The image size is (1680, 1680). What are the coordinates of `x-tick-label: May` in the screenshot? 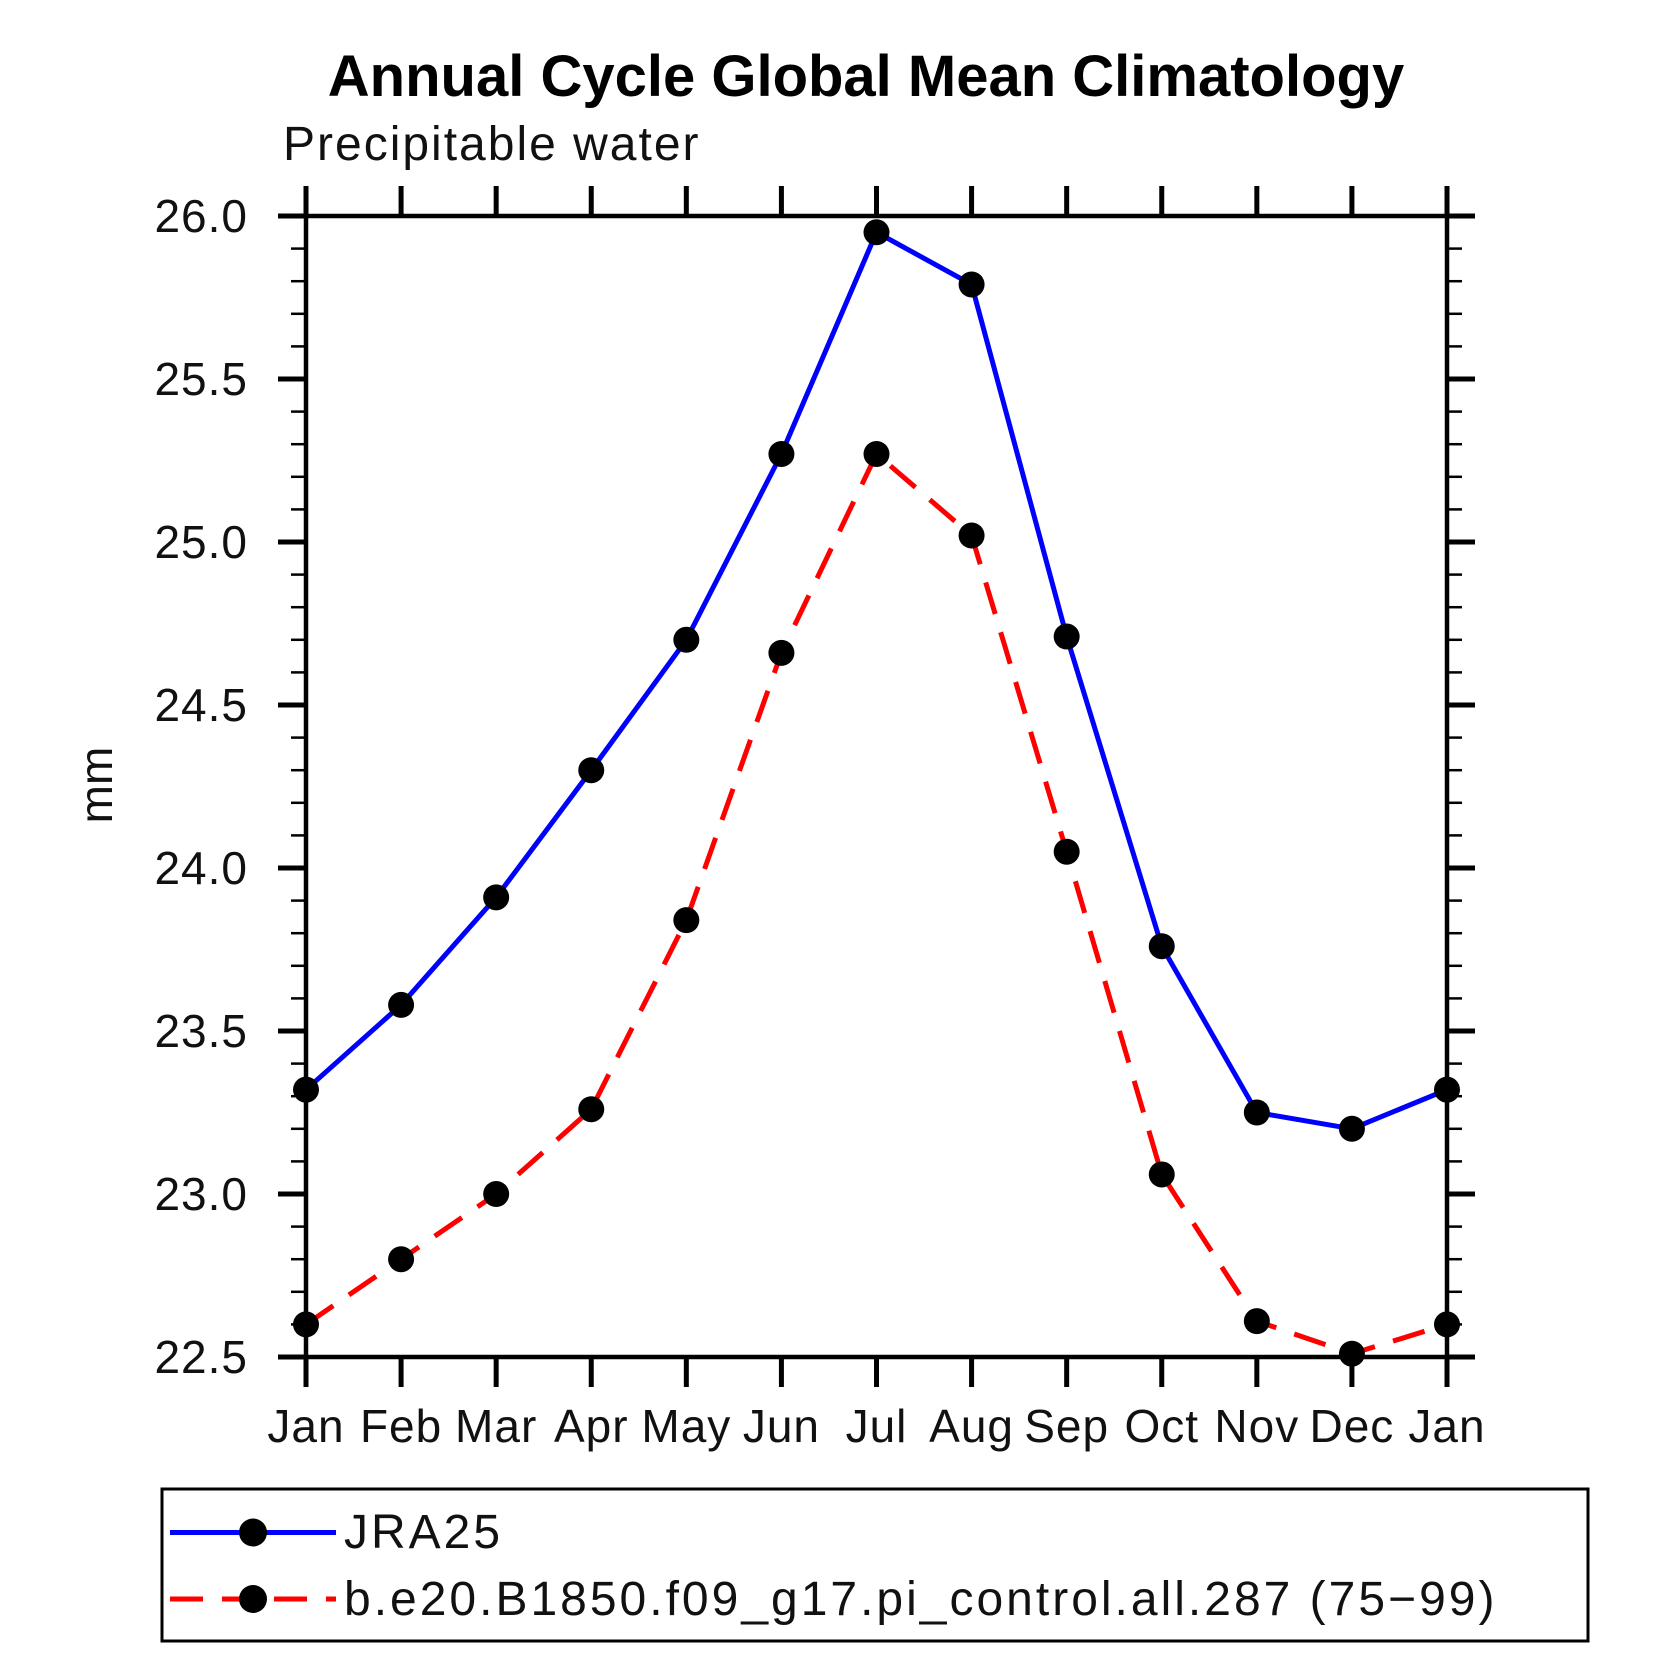 It's located at (686, 1426).